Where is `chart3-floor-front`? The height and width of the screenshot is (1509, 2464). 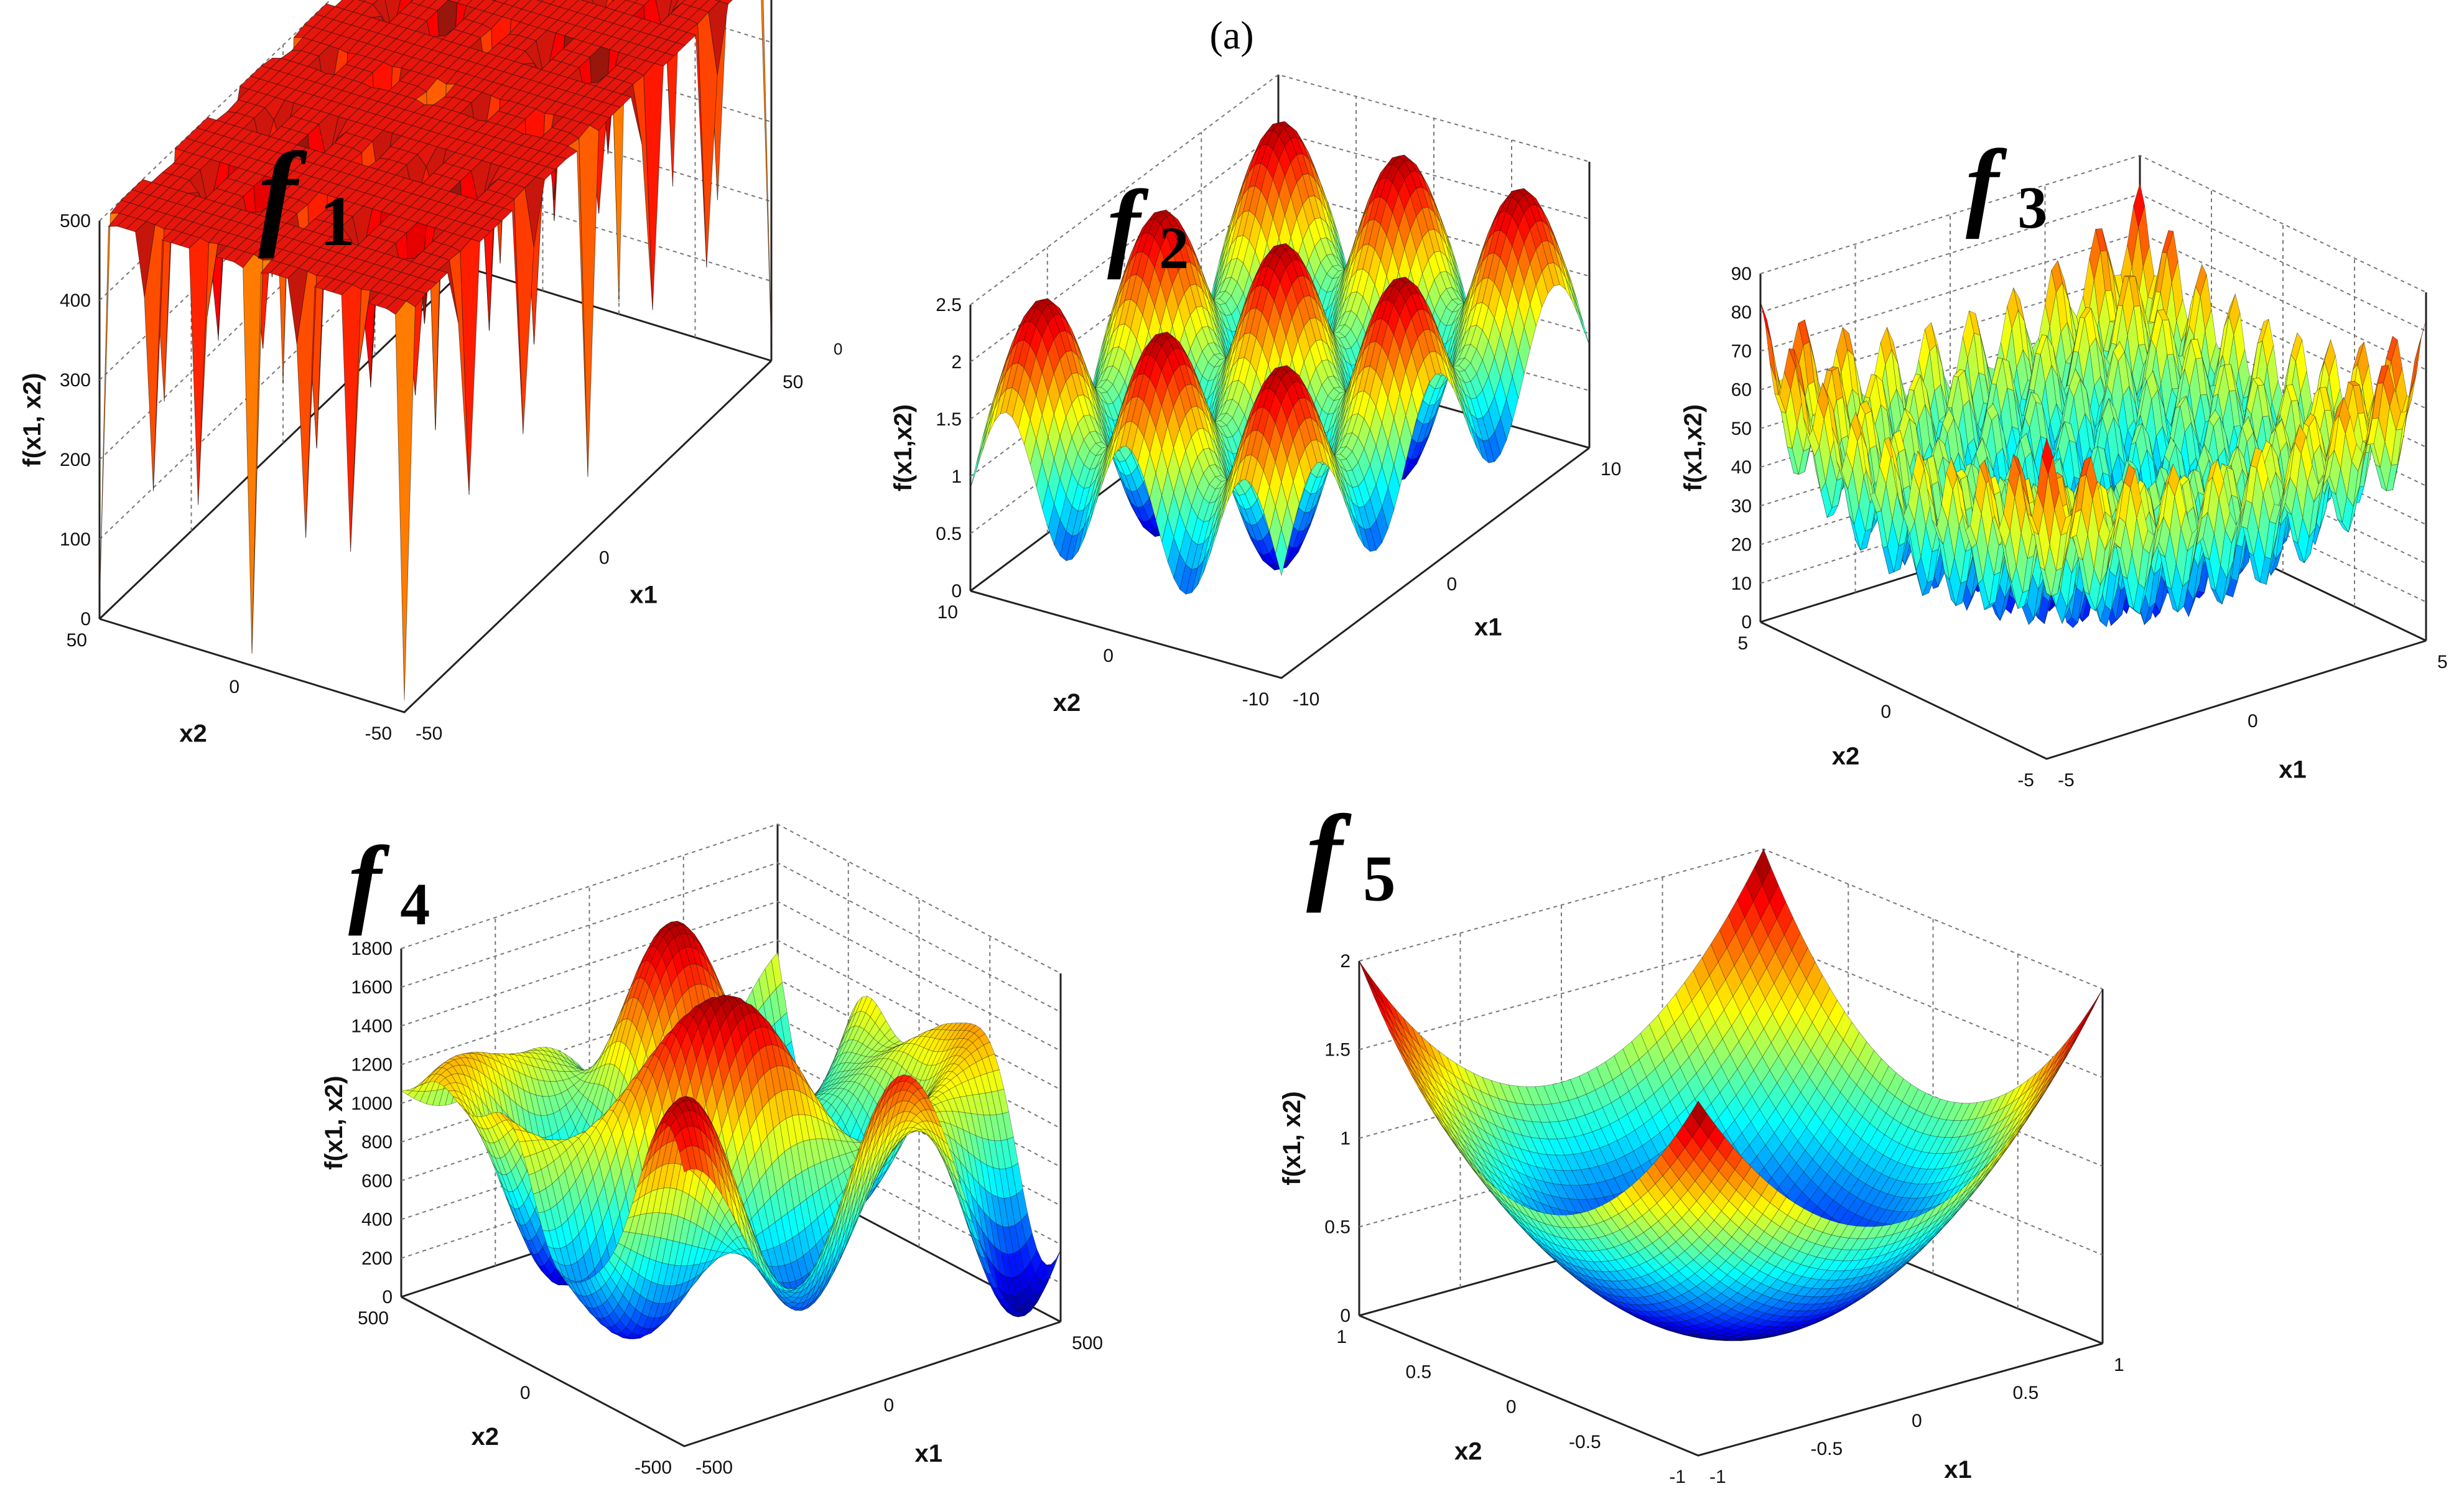 chart3-floor-front is located at coordinates (2093, 690).